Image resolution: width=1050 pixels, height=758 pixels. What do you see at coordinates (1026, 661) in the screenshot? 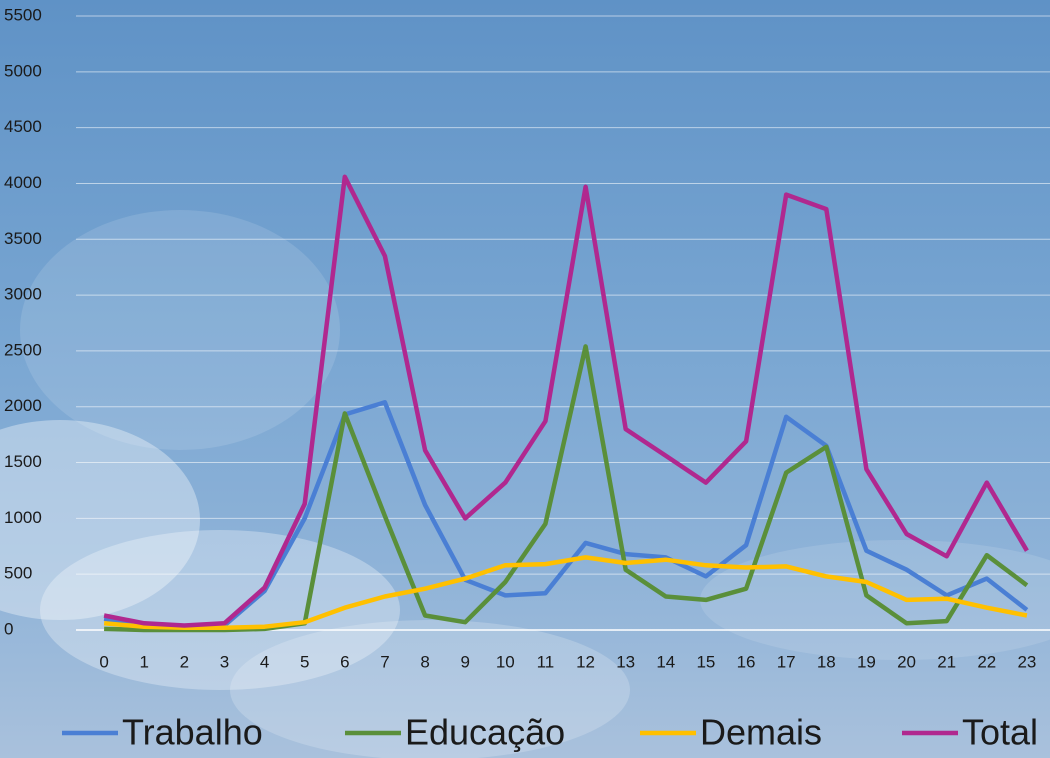
I see `x-tick-label: 23` at bounding box center [1026, 661].